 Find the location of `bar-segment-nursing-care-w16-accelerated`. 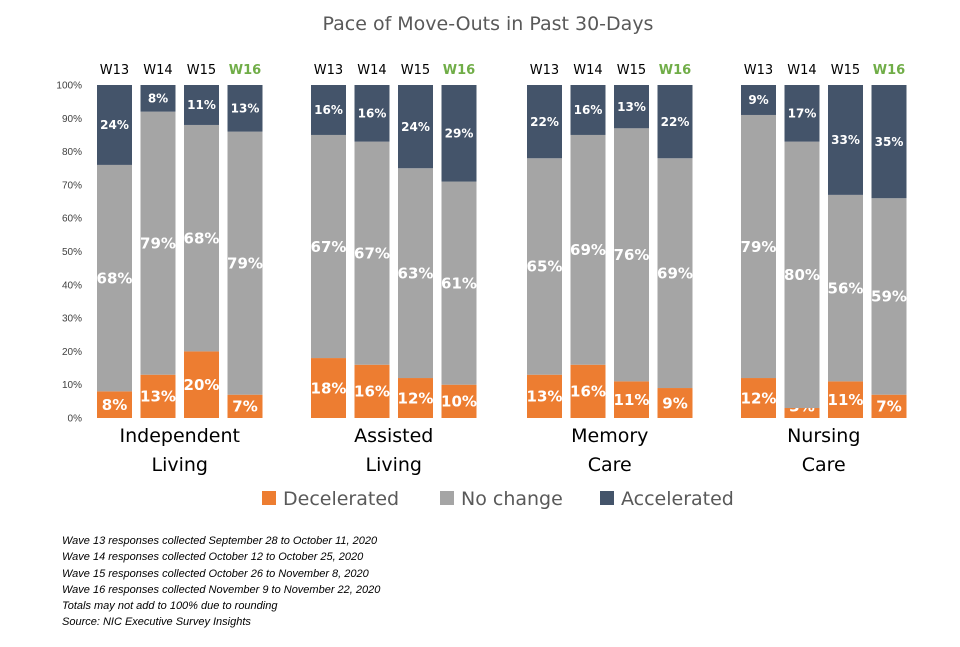

bar-segment-nursing-care-w16-accelerated is located at coordinates (889, 142).